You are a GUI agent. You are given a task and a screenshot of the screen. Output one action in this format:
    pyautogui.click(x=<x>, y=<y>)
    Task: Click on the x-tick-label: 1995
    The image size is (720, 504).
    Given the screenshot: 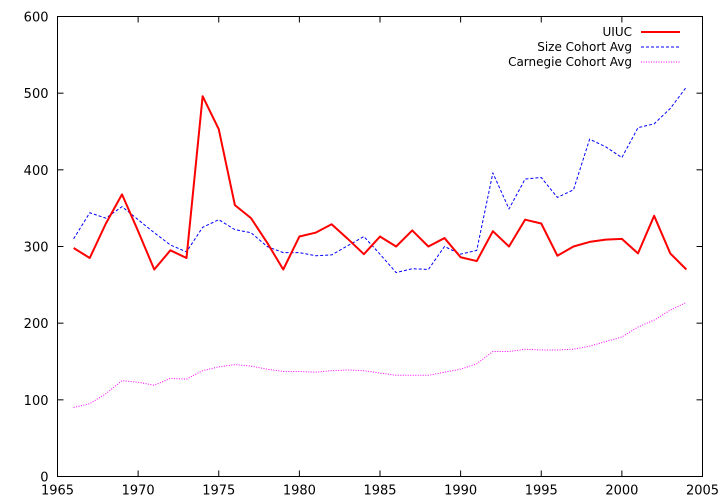 What is the action you would take?
    pyautogui.click(x=541, y=491)
    